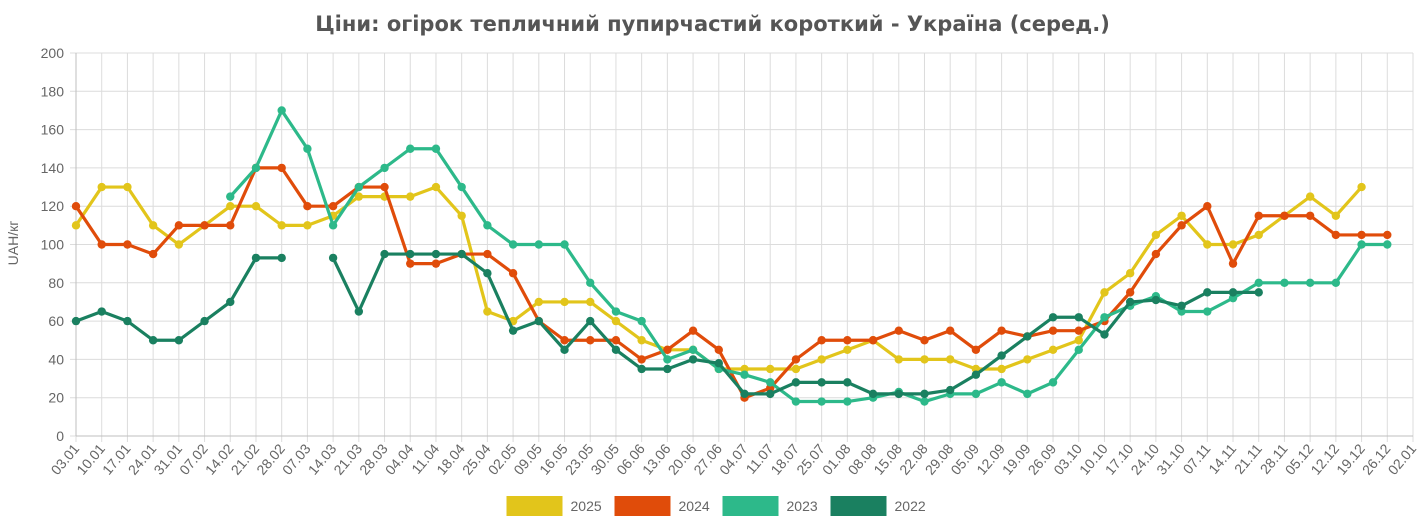 Image resolution: width=1425 pixels, height=528 pixels. Describe the element at coordinates (733, 458) in the screenshot. I see `x-tick-label: 04.07` at that location.